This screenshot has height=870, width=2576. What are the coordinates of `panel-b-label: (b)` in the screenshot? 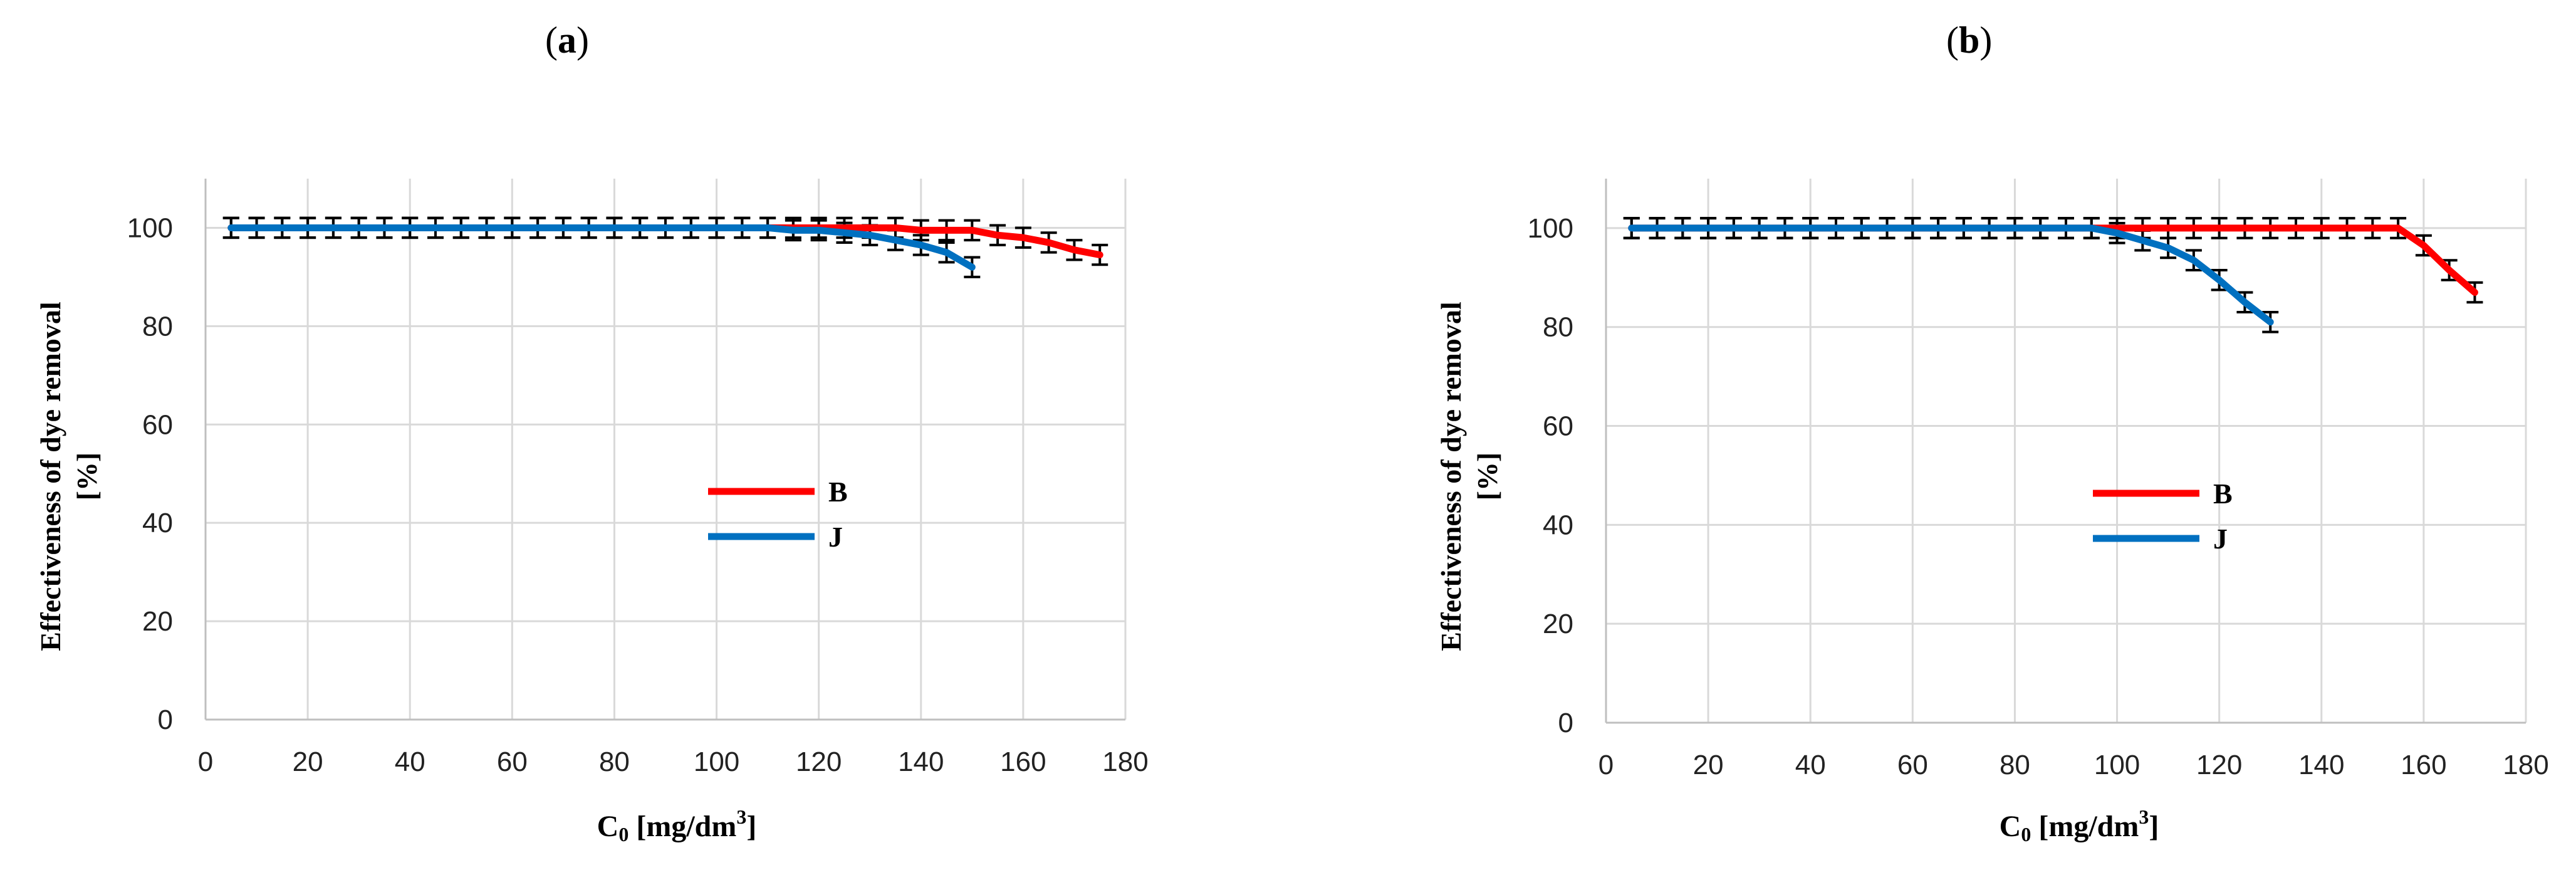 It's located at (1969, 40).